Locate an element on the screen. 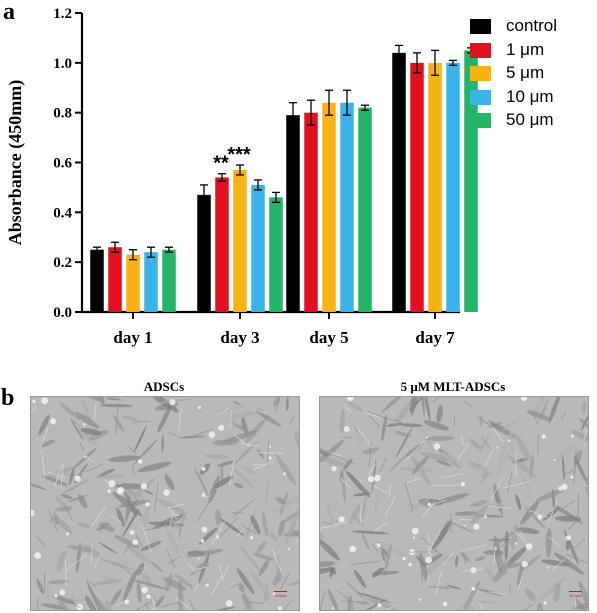  scale-bar-mlt-adscs is located at coordinates (575, 591).